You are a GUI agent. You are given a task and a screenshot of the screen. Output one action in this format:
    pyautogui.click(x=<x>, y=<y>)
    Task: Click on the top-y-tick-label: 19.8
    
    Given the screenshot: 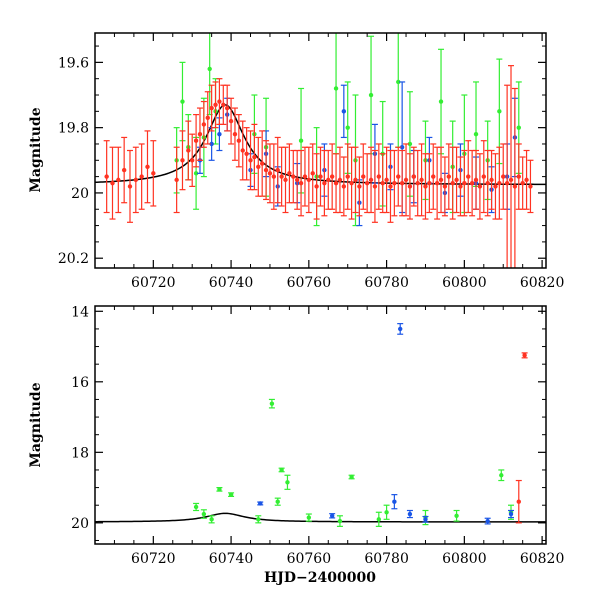 What is the action you would take?
    pyautogui.click(x=73, y=129)
    